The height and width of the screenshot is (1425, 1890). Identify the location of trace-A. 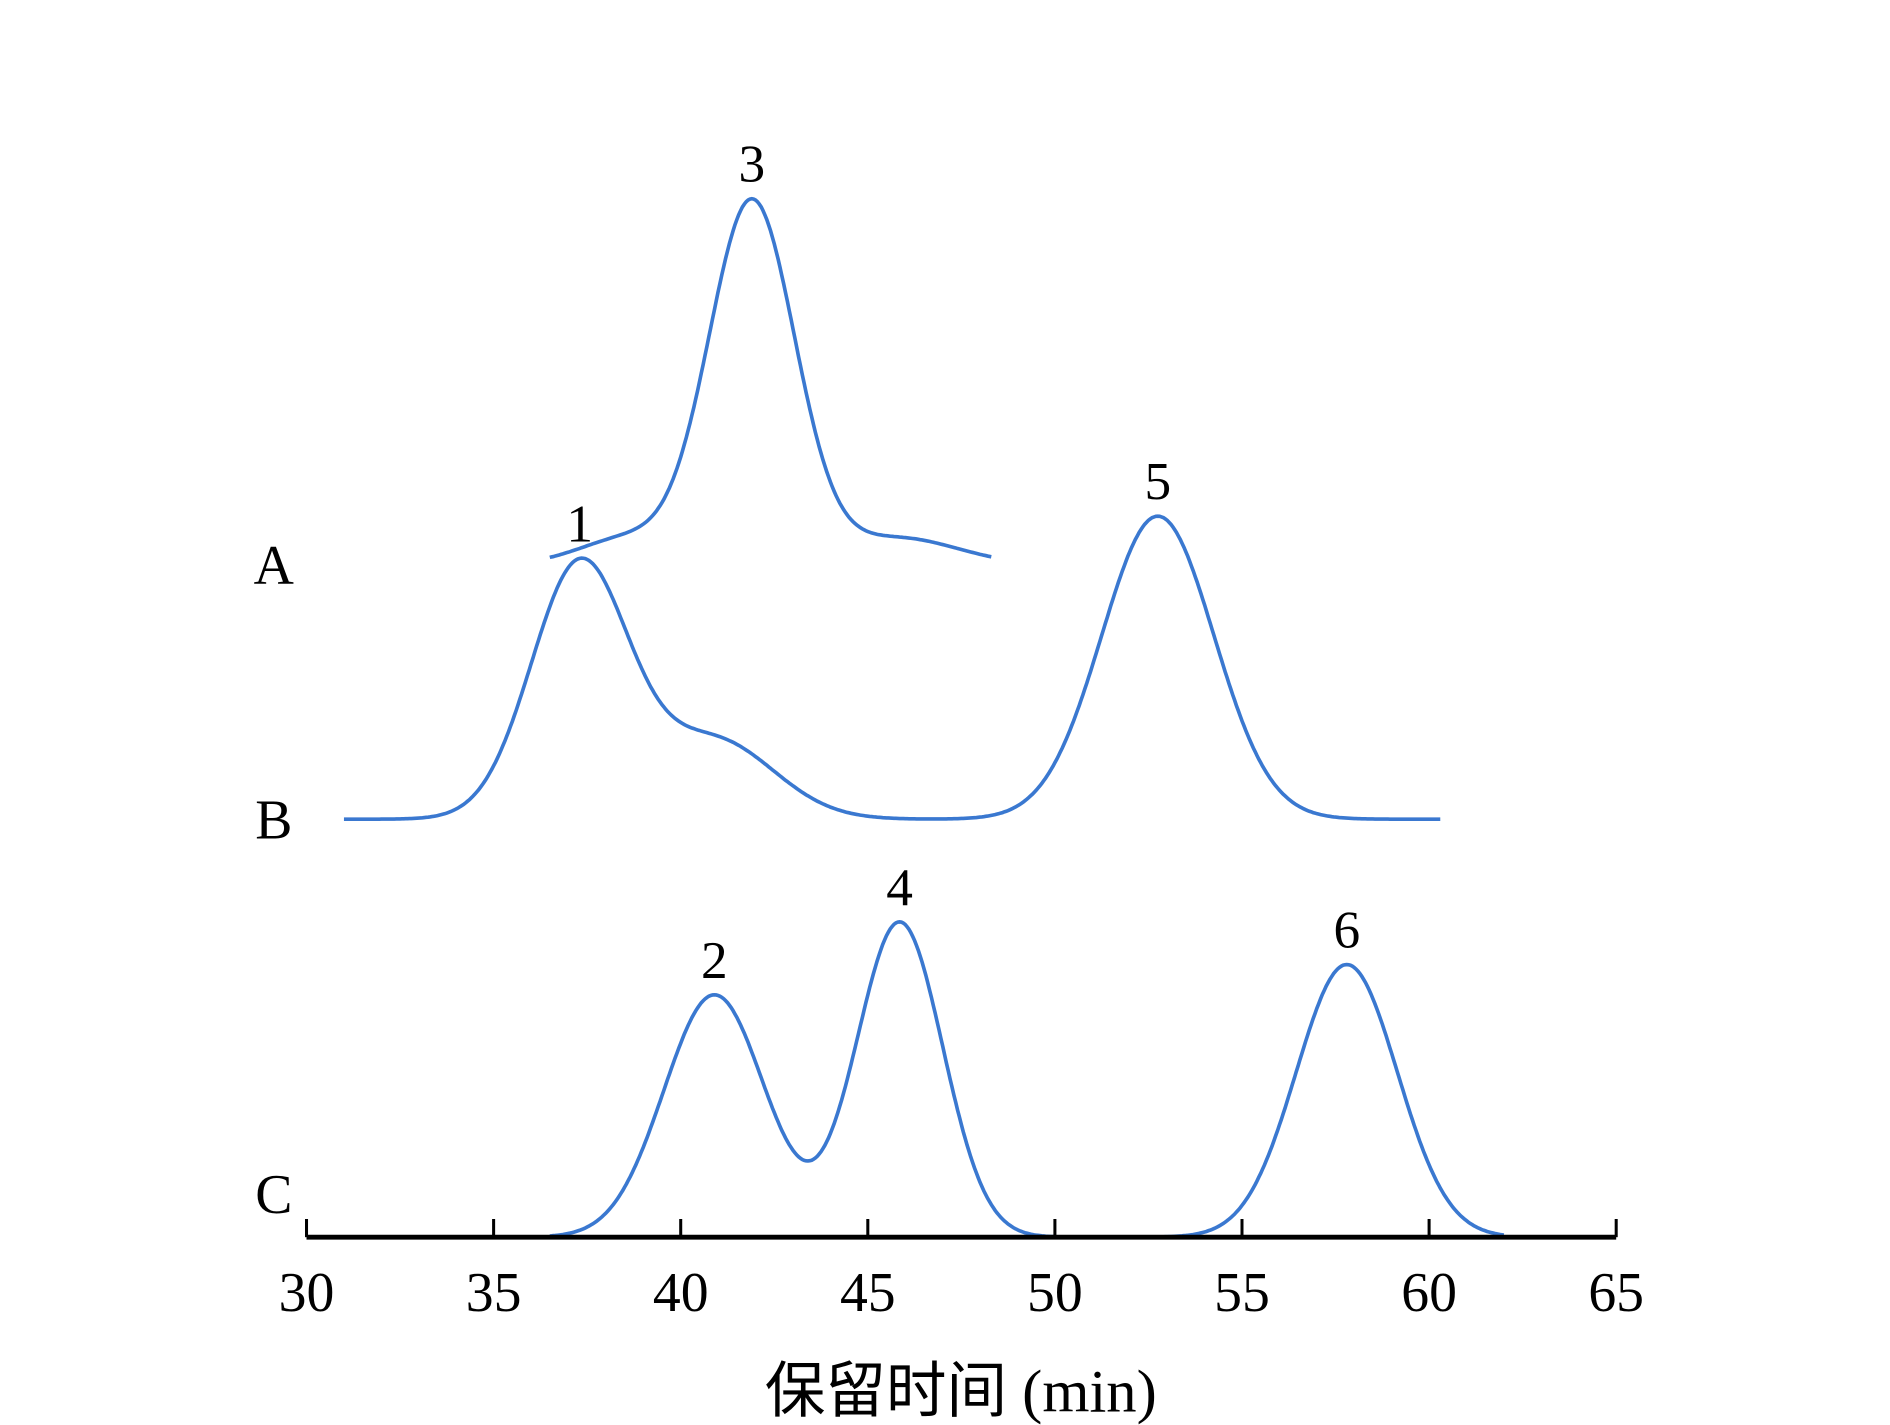
(770, 378).